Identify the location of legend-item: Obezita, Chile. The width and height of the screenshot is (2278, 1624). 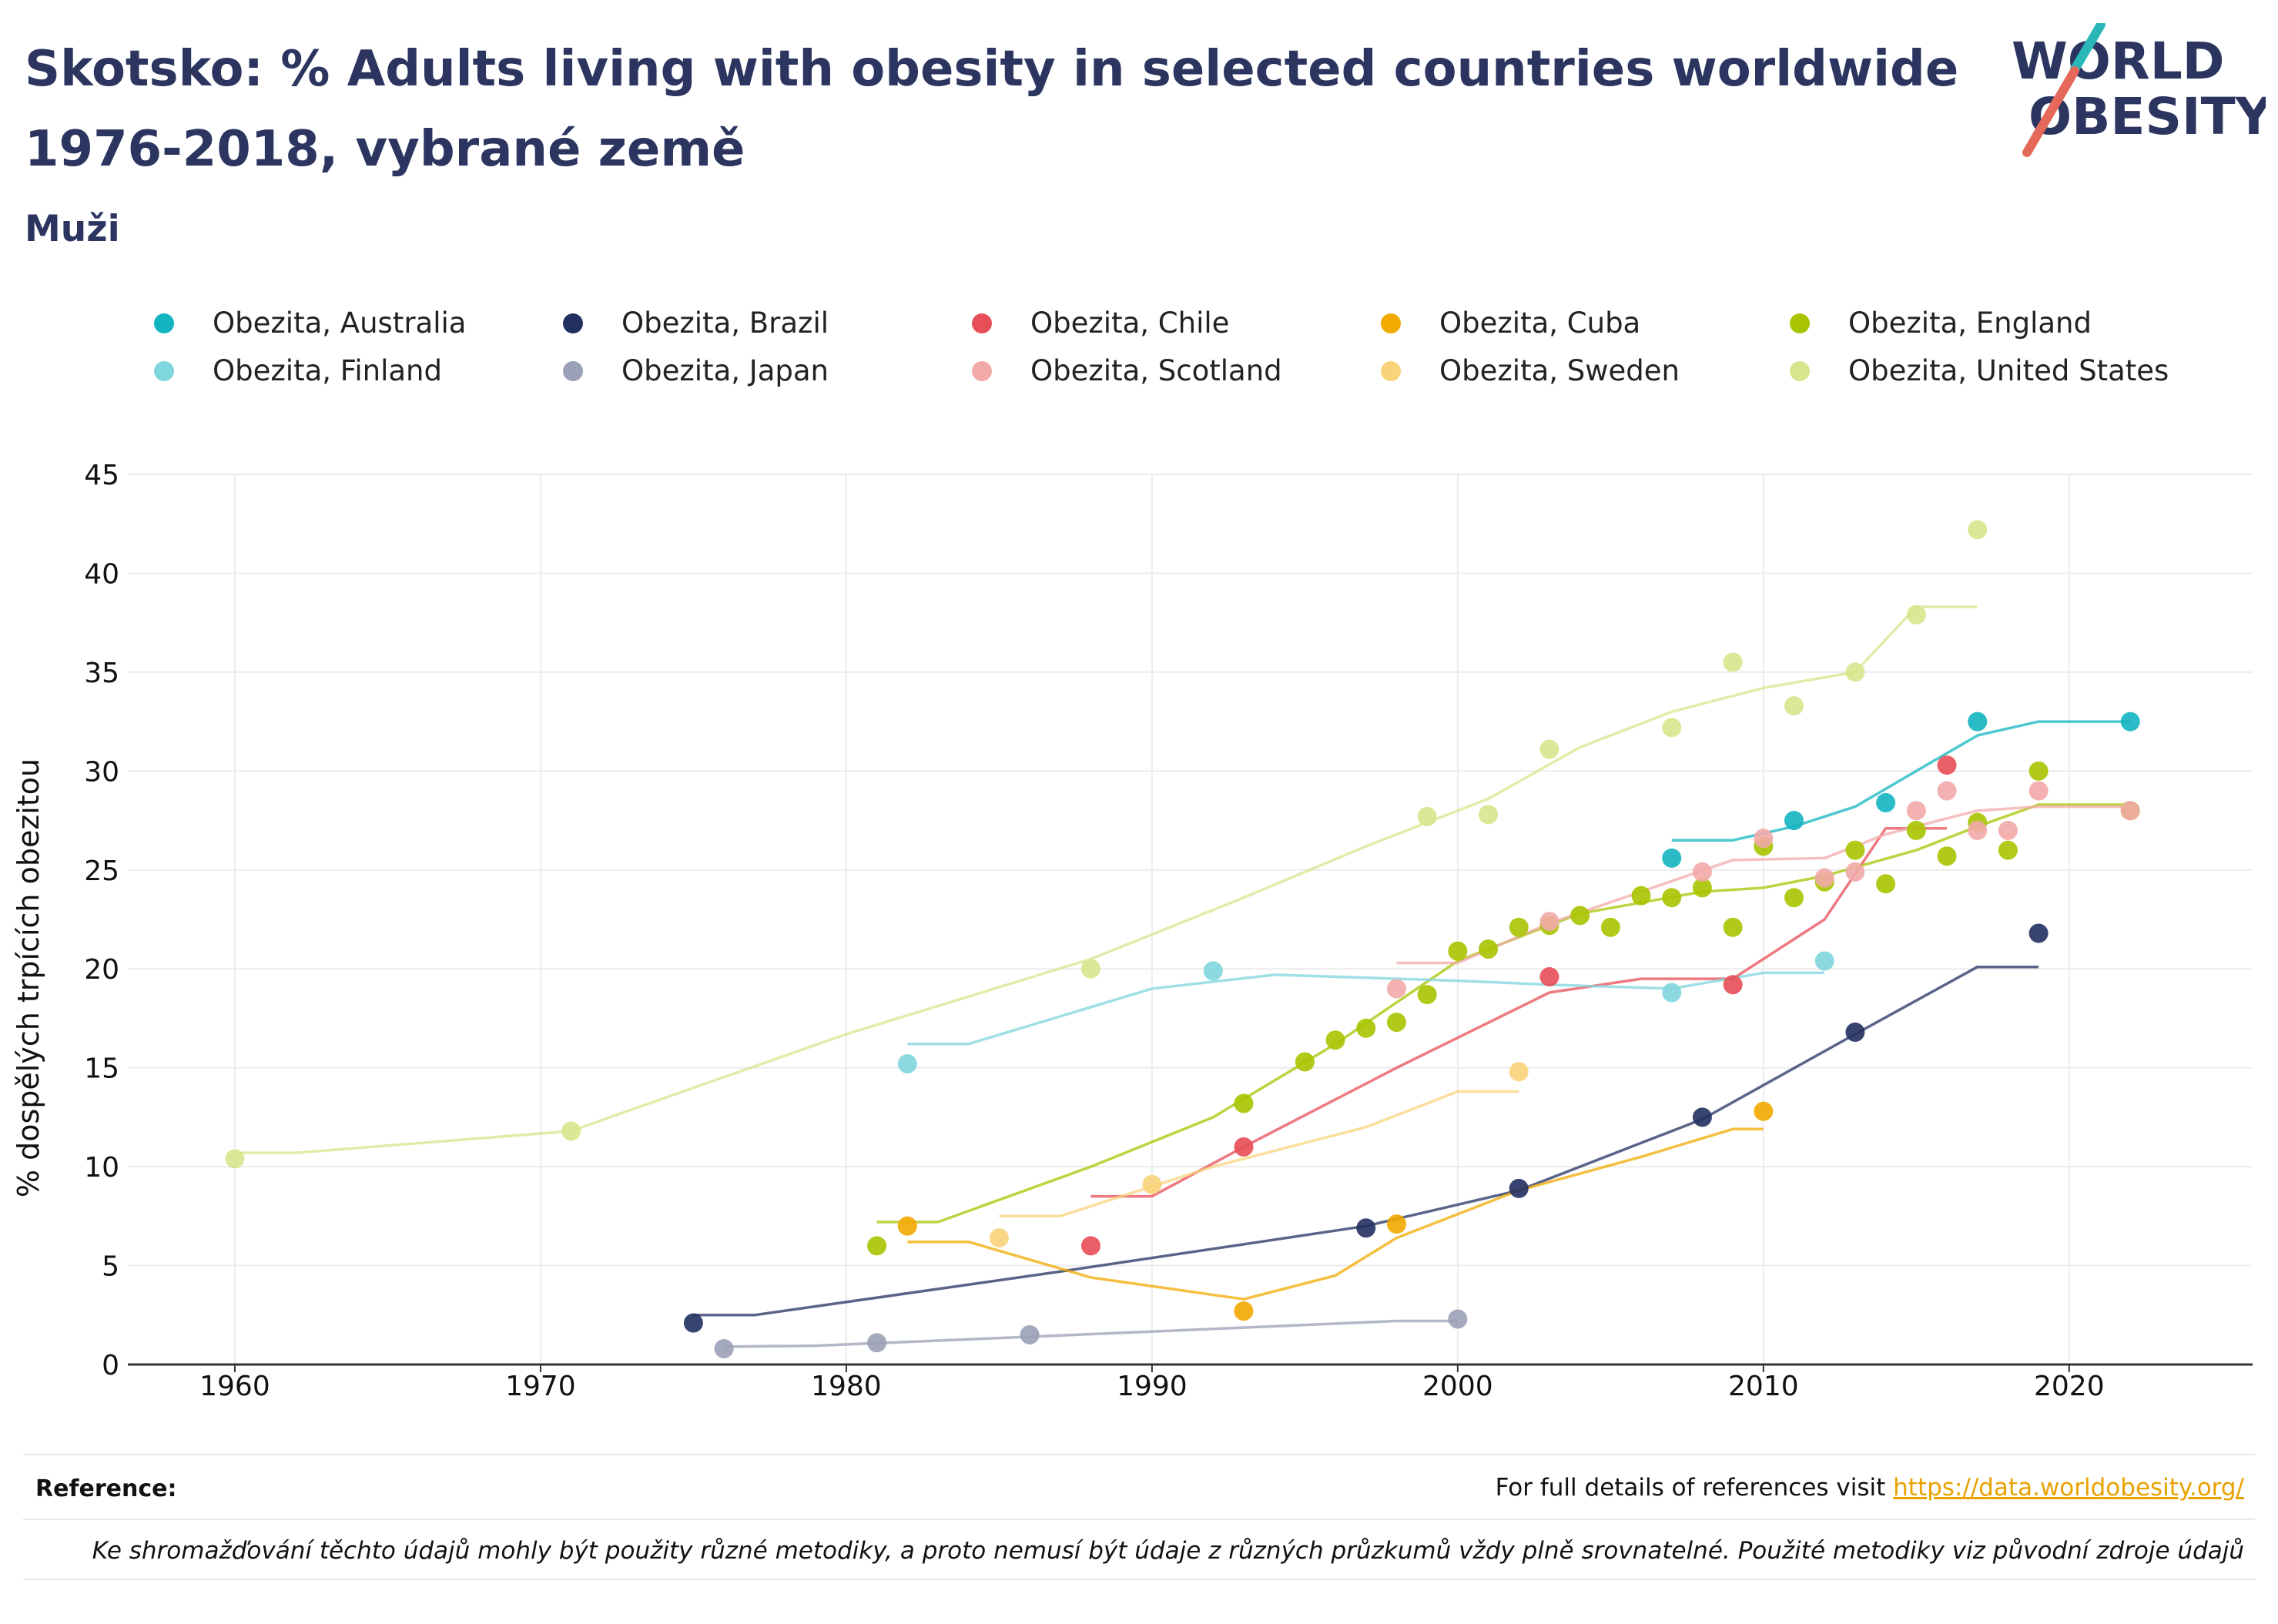
(1100, 323).